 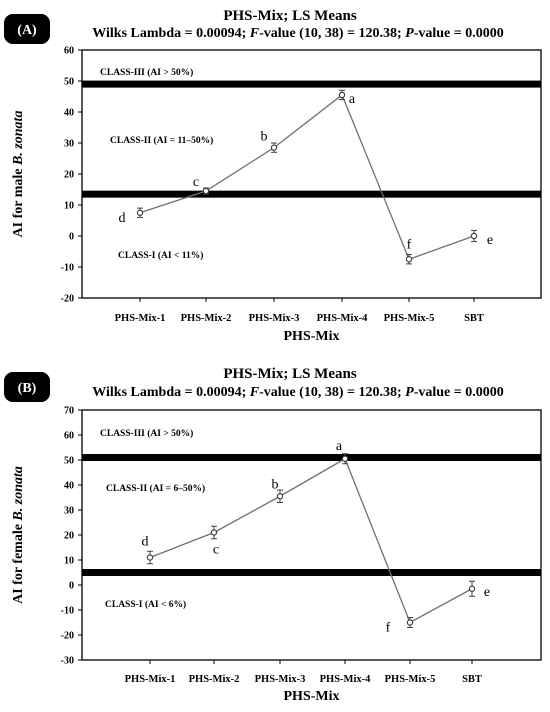 I want to click on class-label: CLASS-I (AI < 11%), so click(x=160, y=255).